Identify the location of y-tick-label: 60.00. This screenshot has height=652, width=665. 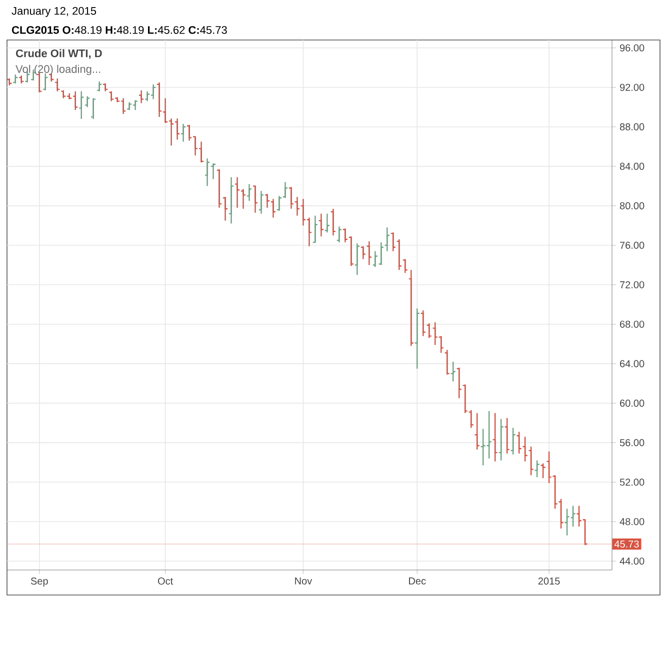
(632, 403).